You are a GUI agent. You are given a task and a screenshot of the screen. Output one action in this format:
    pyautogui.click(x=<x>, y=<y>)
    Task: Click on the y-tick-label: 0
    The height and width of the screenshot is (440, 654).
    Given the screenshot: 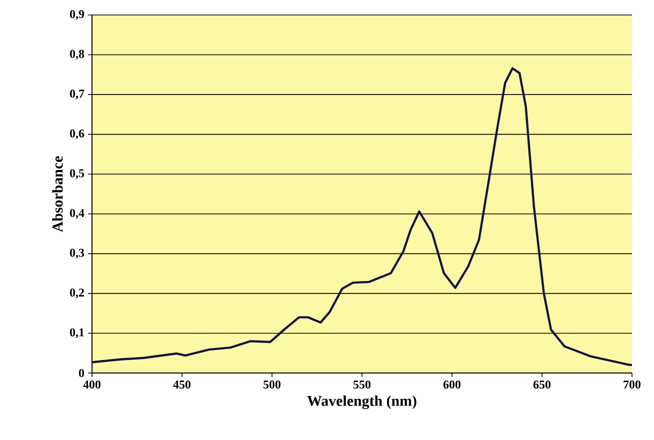 What is the action you would take?
    pyautogui.click(x=81, y=373)
    